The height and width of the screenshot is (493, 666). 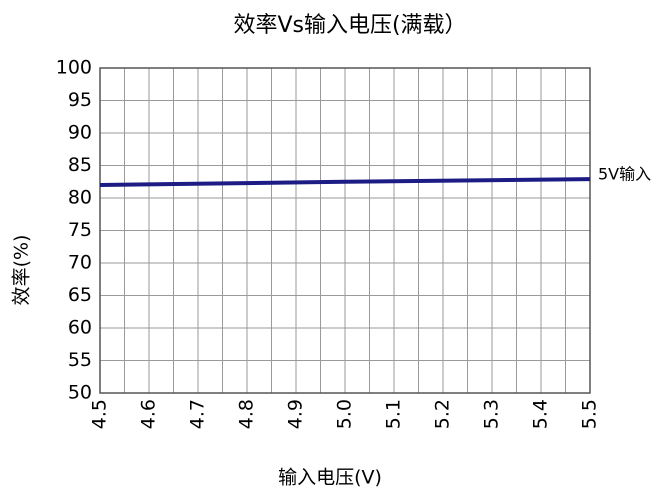 What do you see at coordinates (74, 68) in the screenshot?
I see `y-tick-label: 100` at bounding box center [74, 68].